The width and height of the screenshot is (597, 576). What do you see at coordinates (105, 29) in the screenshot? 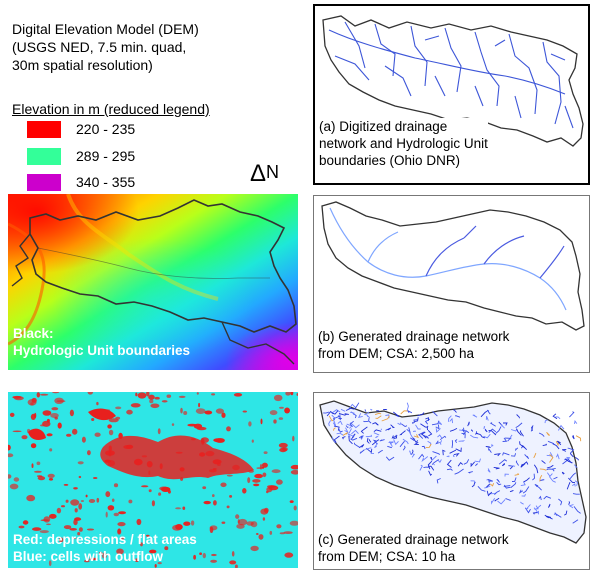
I see `dem-title-line-1: Digital Elevation Model (DEM)` at bounding box center [105, 29].